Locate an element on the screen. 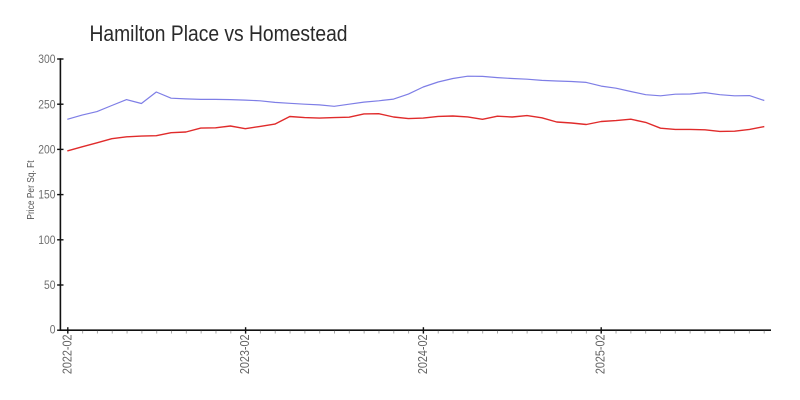 The width and height of the screenshot is (800, 400). svg-text: Price Per Sq. Ft is located at coordinates (31, 190).